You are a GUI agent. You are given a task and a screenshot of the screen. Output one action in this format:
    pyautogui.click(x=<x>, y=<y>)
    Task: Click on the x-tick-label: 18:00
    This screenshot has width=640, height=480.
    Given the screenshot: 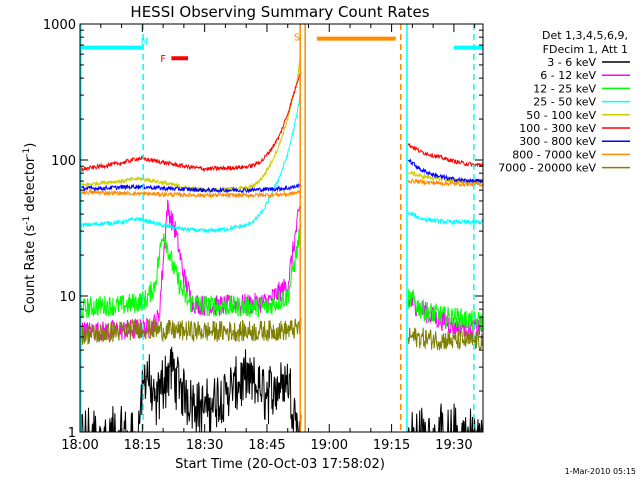 What is the action you would take?
    pyautogui.click(x=79, y=445)
    